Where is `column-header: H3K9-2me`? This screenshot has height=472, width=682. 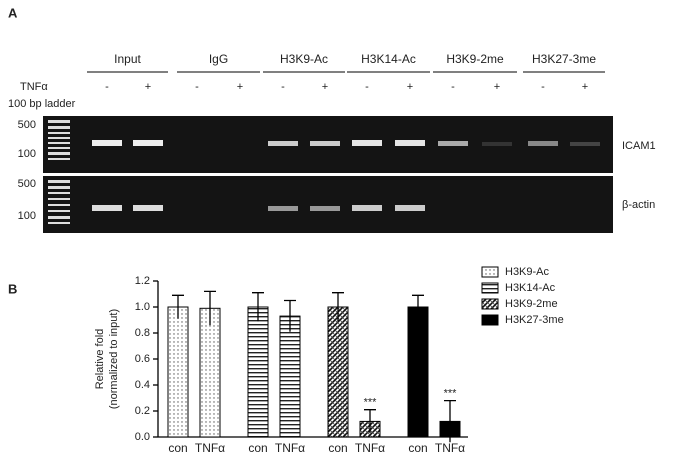
column-header: H3K9-2me is located at coordinates (475, 59).